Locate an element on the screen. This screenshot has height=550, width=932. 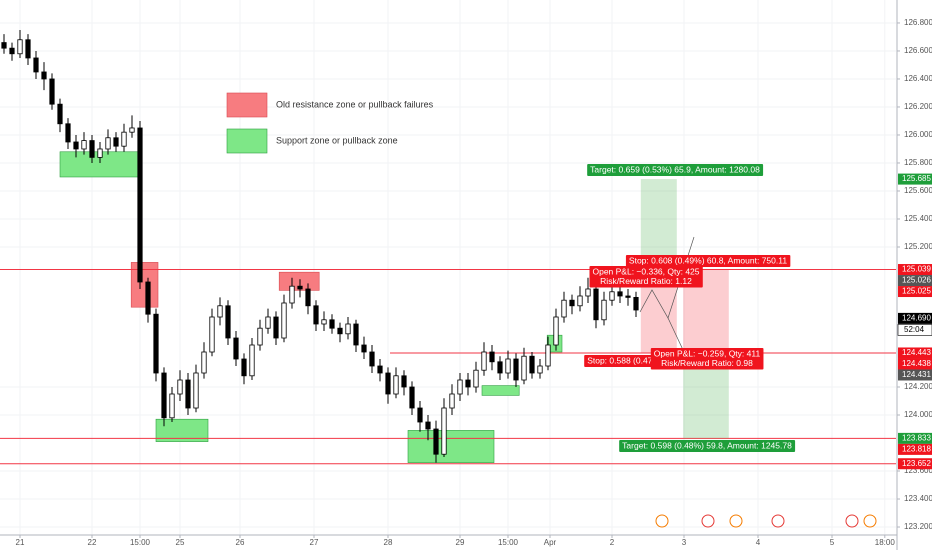
price-badge-label: 124.443 is located at coordinates (916, 352).